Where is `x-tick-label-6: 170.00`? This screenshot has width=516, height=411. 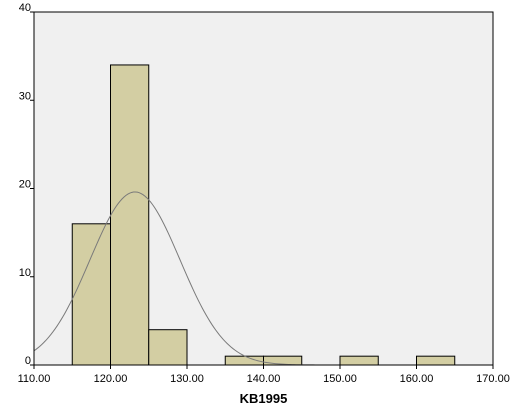 x-tick-label-6: 170.00 is located at coordinates (493, 379).